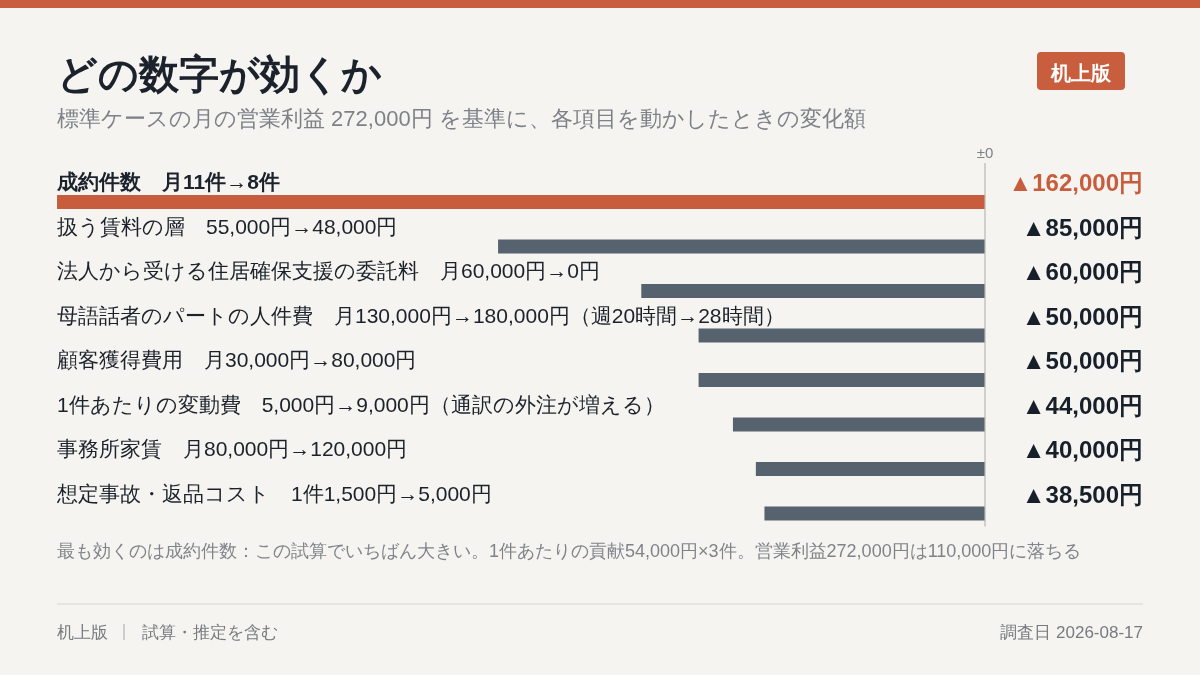 The image size is (1200, 675). I want to click on y-tick-label: 法人から受ける住居確保支援の委託料 月60,000円→0円, so click(328, 270).